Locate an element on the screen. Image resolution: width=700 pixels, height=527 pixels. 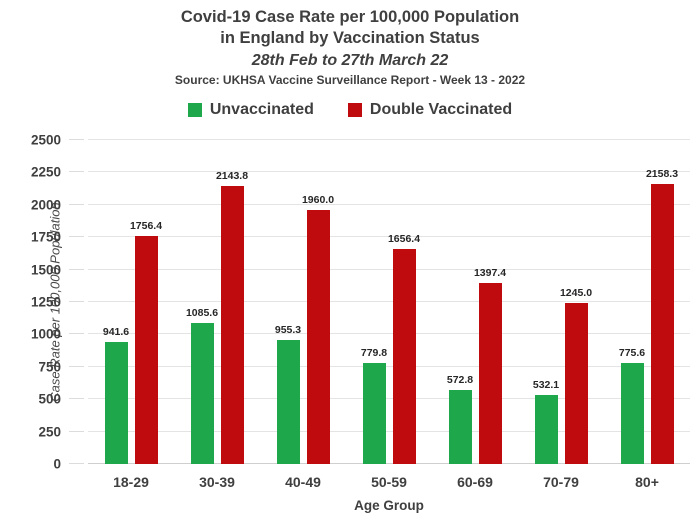
y-tick-label: 500 is located at coordinates (49, 399).